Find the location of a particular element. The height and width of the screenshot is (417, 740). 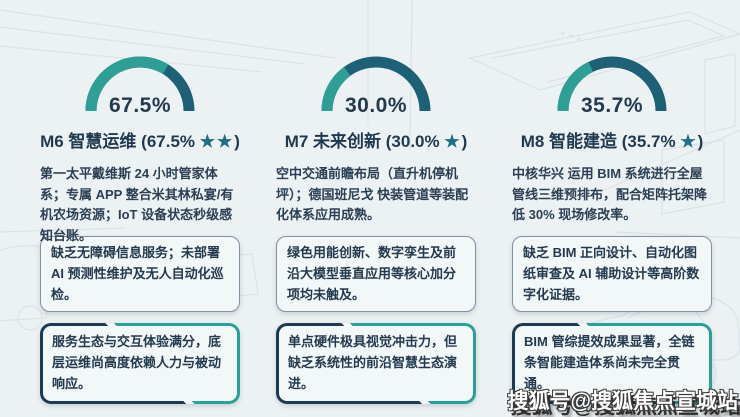

module-title-text: M8 智能建造 (35.7% is located at coordinates (600, 141).